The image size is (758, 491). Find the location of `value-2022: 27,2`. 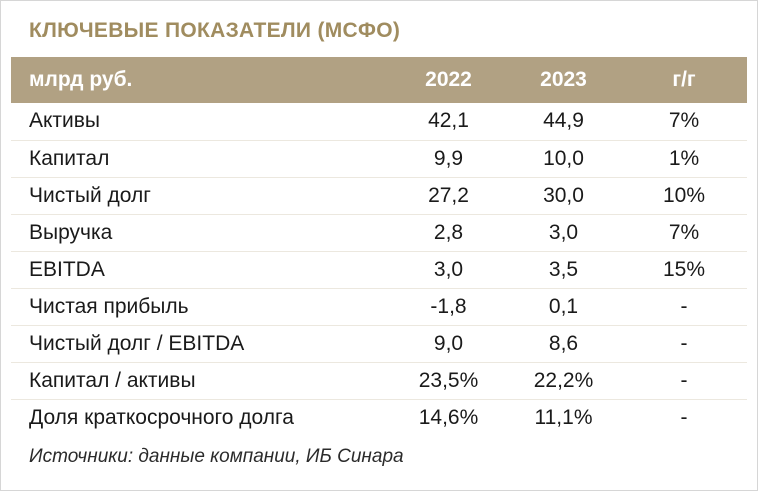

value-2022: 27,2 is located at coordinates (448, 196).